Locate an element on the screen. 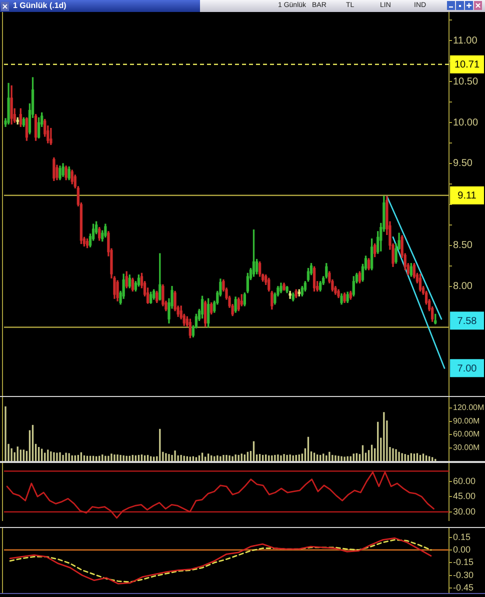  y-tick-label: 60.00M is located at coordinates (466, 434).